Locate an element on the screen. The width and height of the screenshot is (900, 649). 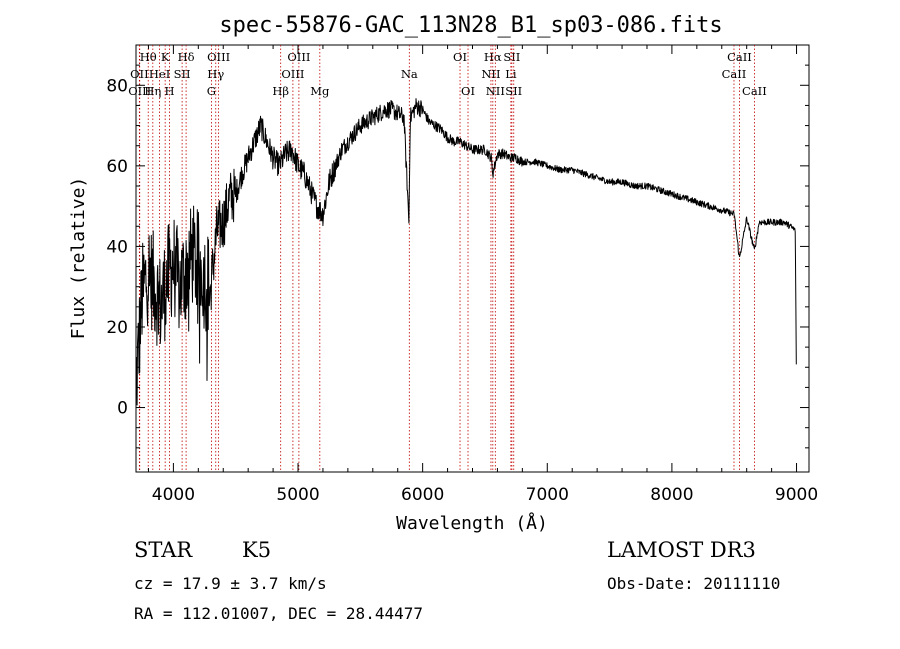
line-marker-label: Hγ is located at coordinates (215, 74).